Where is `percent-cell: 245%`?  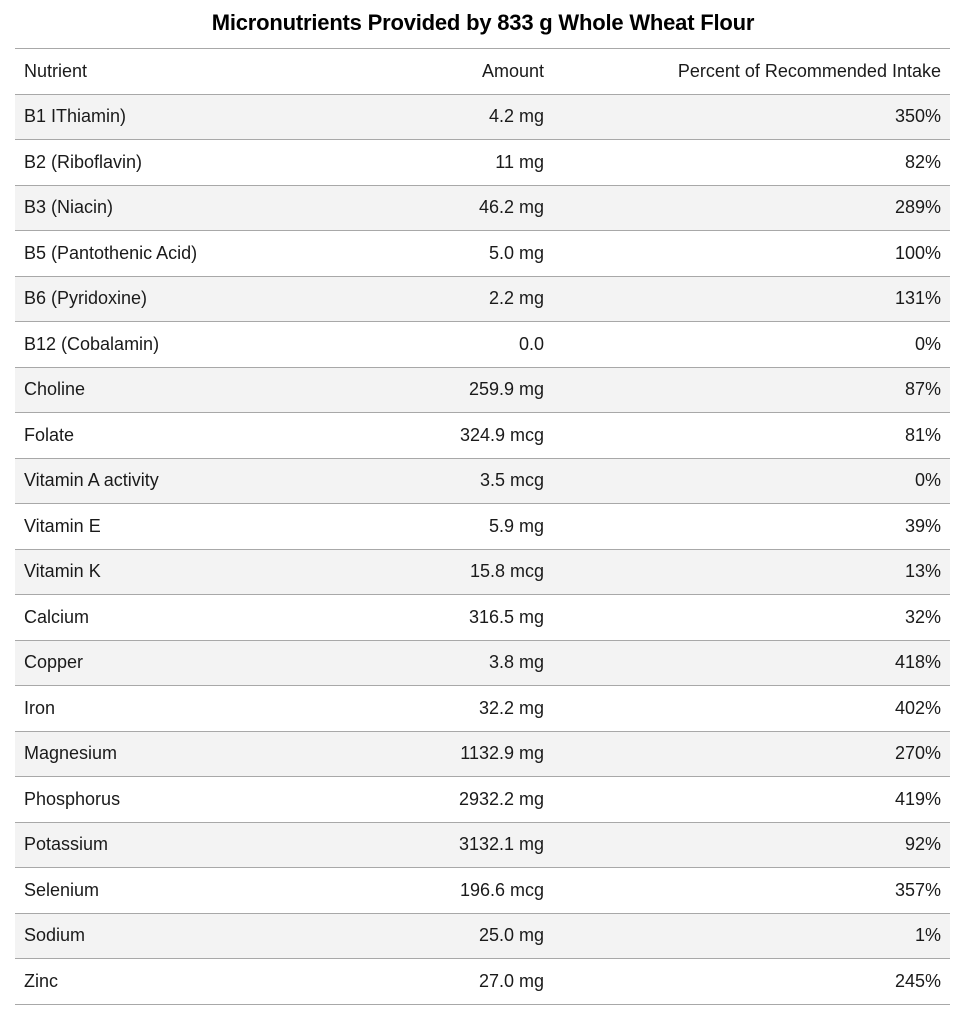
percent-cell: 245% is located at coordinates (751, 981).